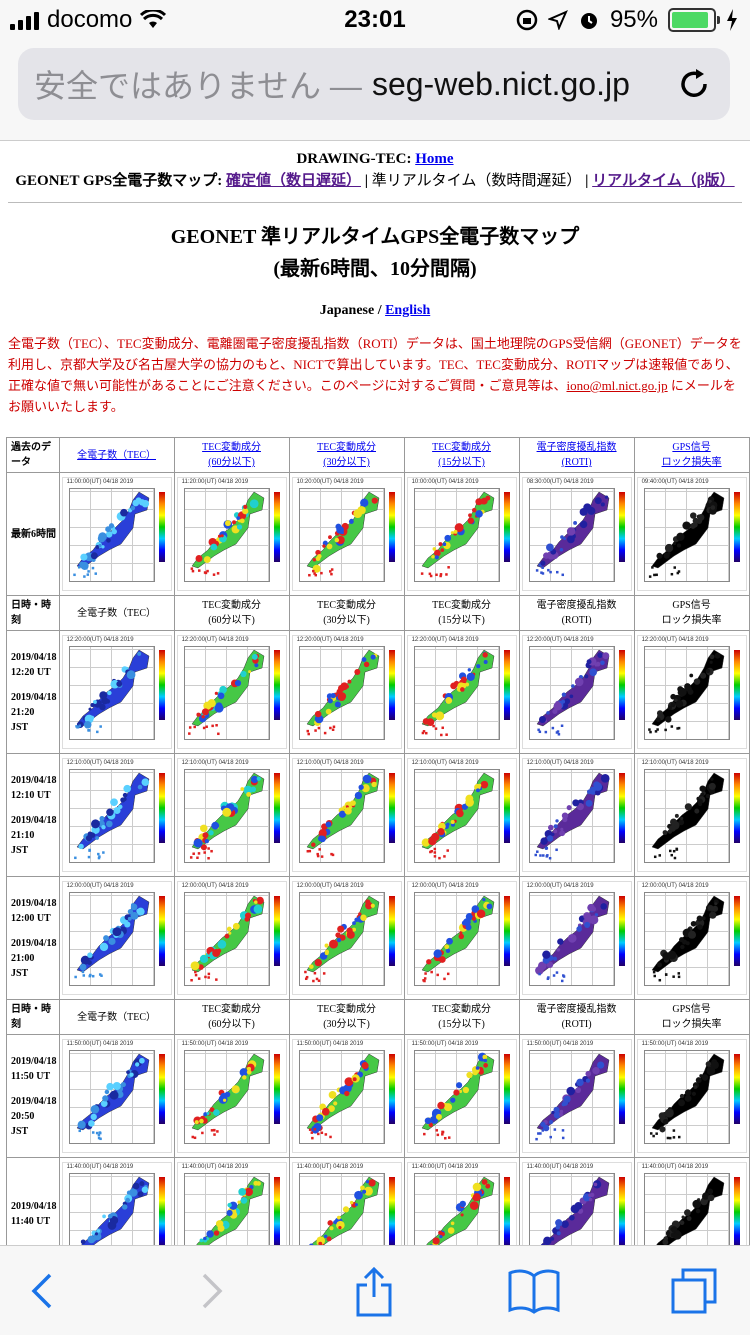 The width and height of the screenshot is (750, 1335). Describe the element at coordinates (560, 1044) in the screenshot. I see `map-caption: 11:50:00(UT) 04/18 2019` at that location.